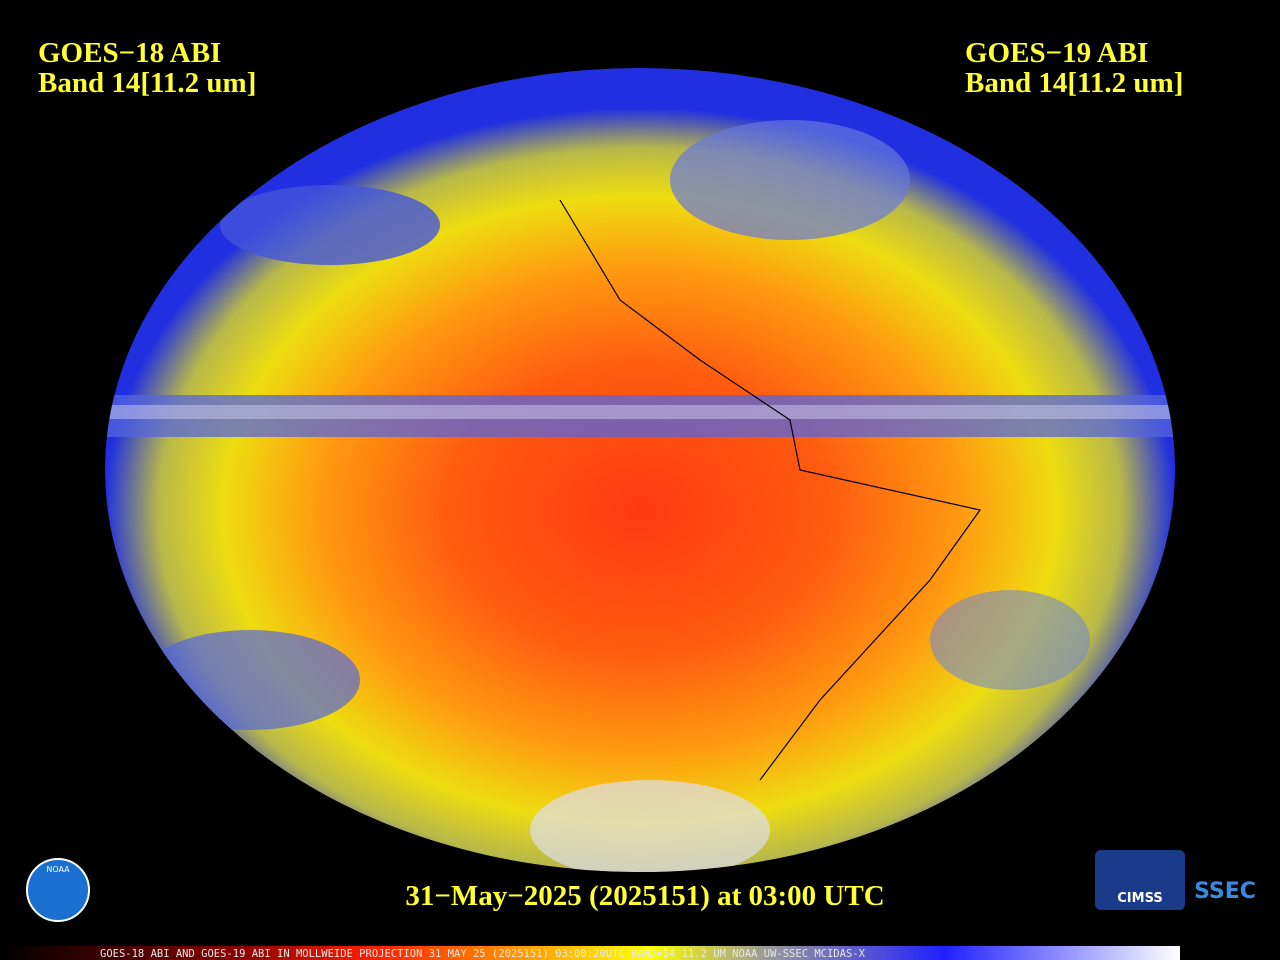 This screenshot has height=960, width=1280. What do you see at coordinates (147, 83) in the screenshot?
I see `left-band: Band 14[11.2 um]` at bounding box center [147, 83].